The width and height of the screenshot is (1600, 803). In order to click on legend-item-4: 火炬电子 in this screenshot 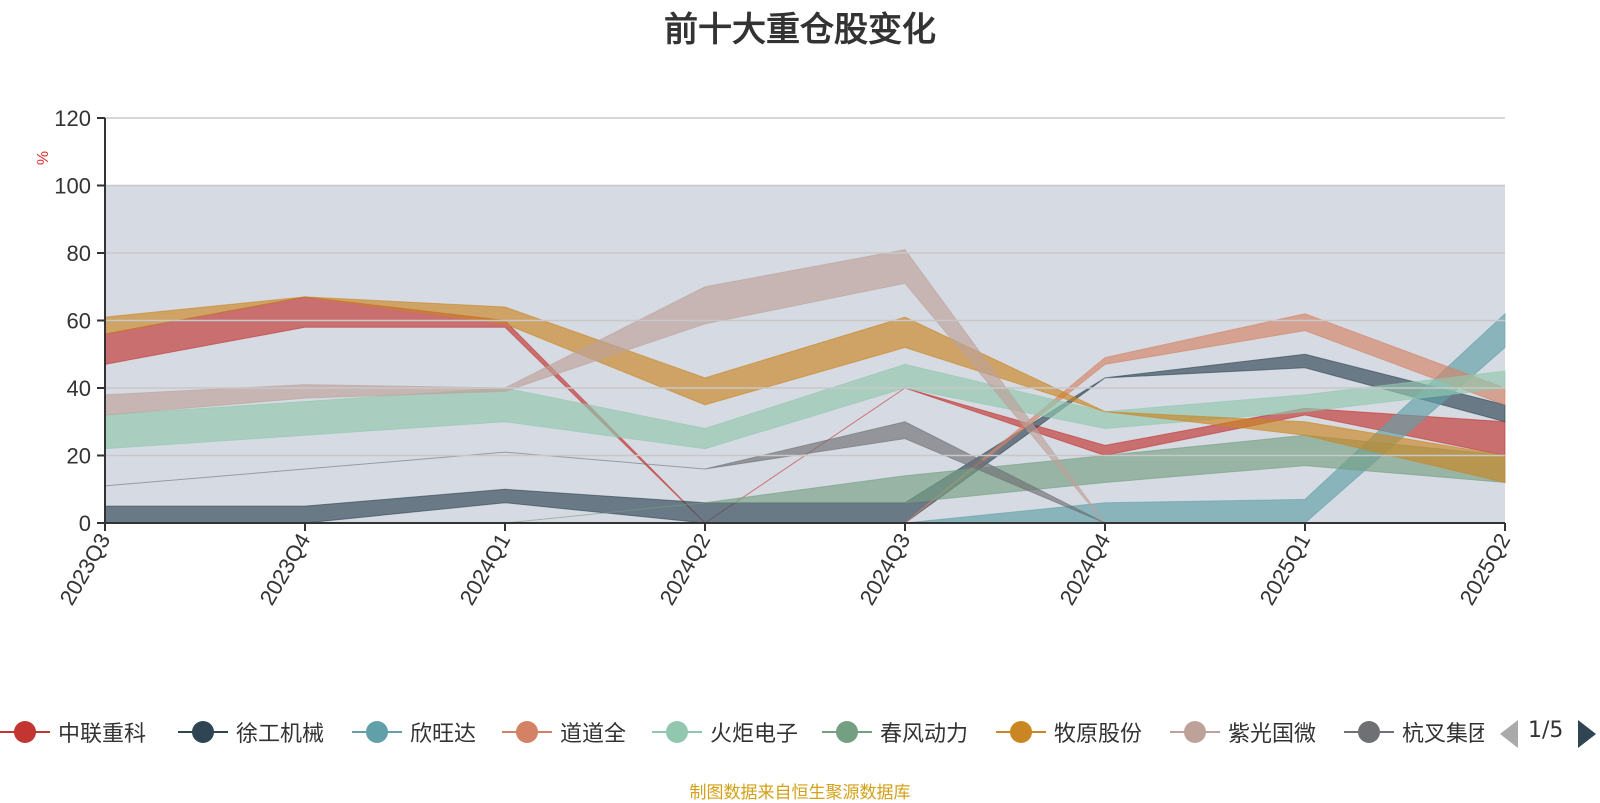, I will do `click(725, 732)`.